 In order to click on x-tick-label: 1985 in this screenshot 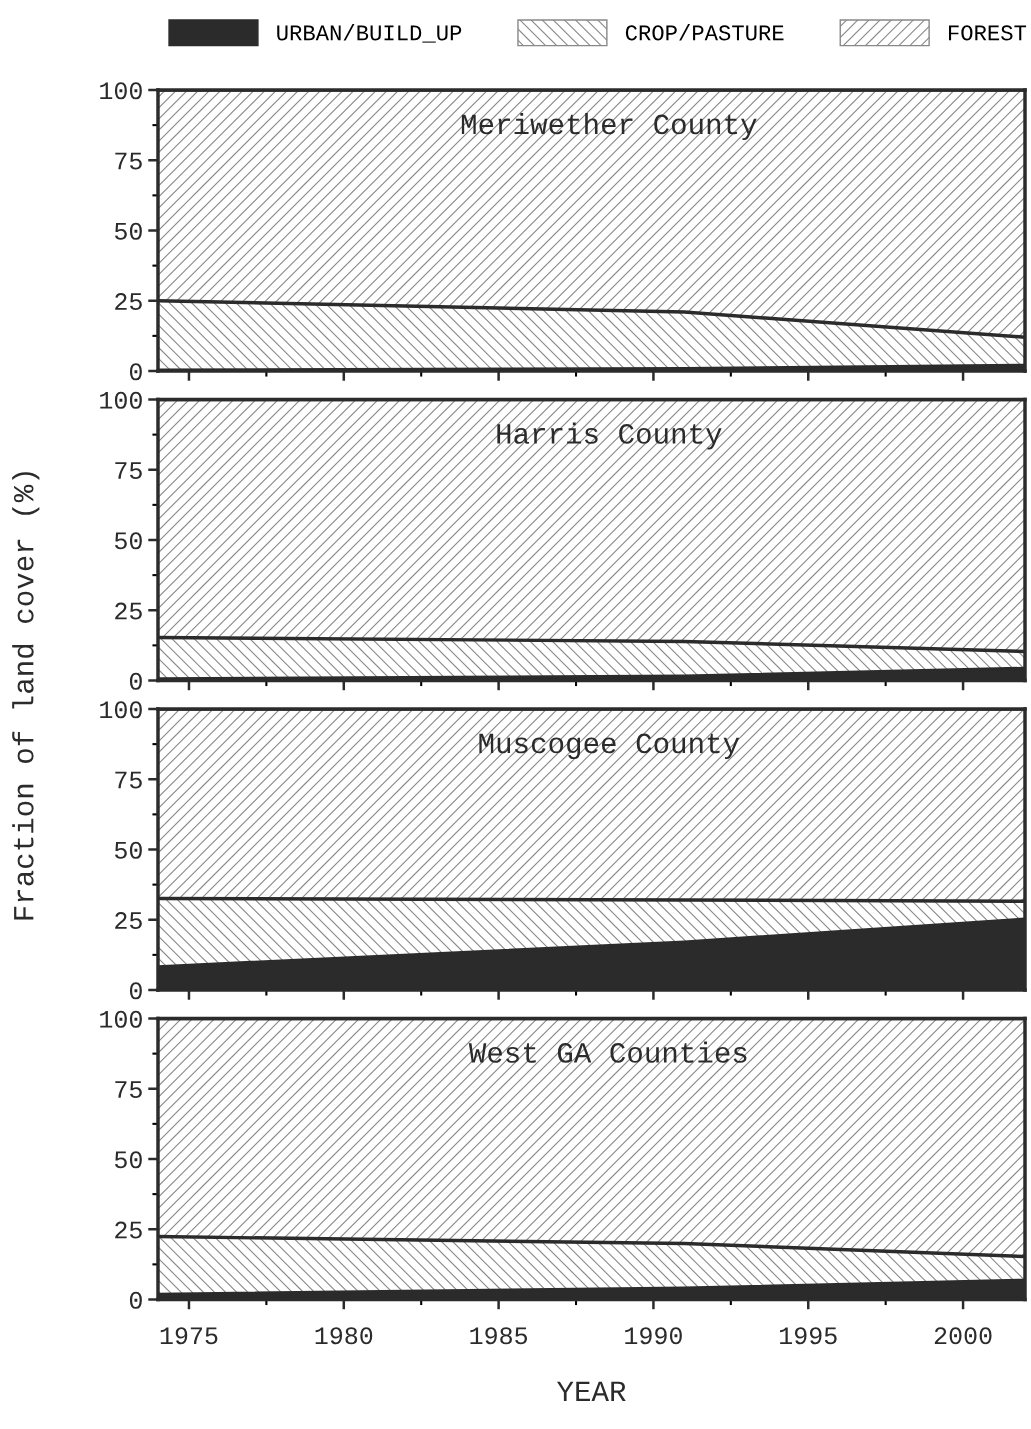, I will do `click(499, 1336)`.